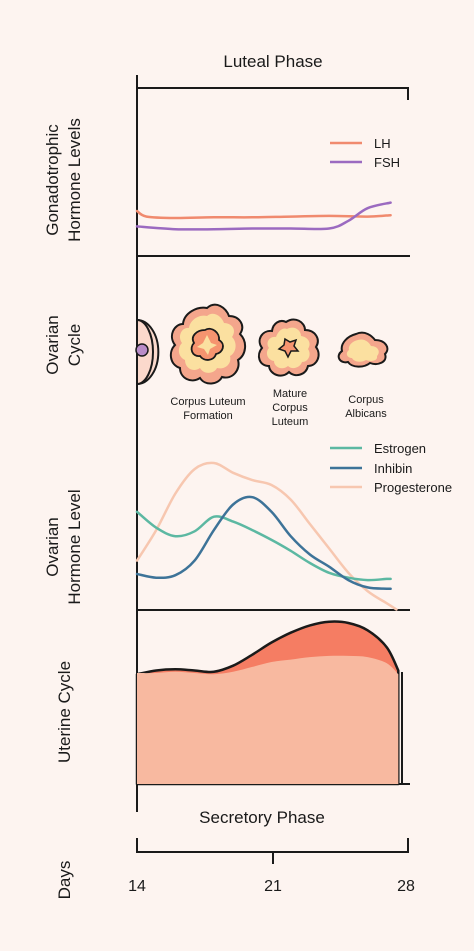 The image size is (474, 951). I want to click on days-label-text: Days, so click(64, 880).